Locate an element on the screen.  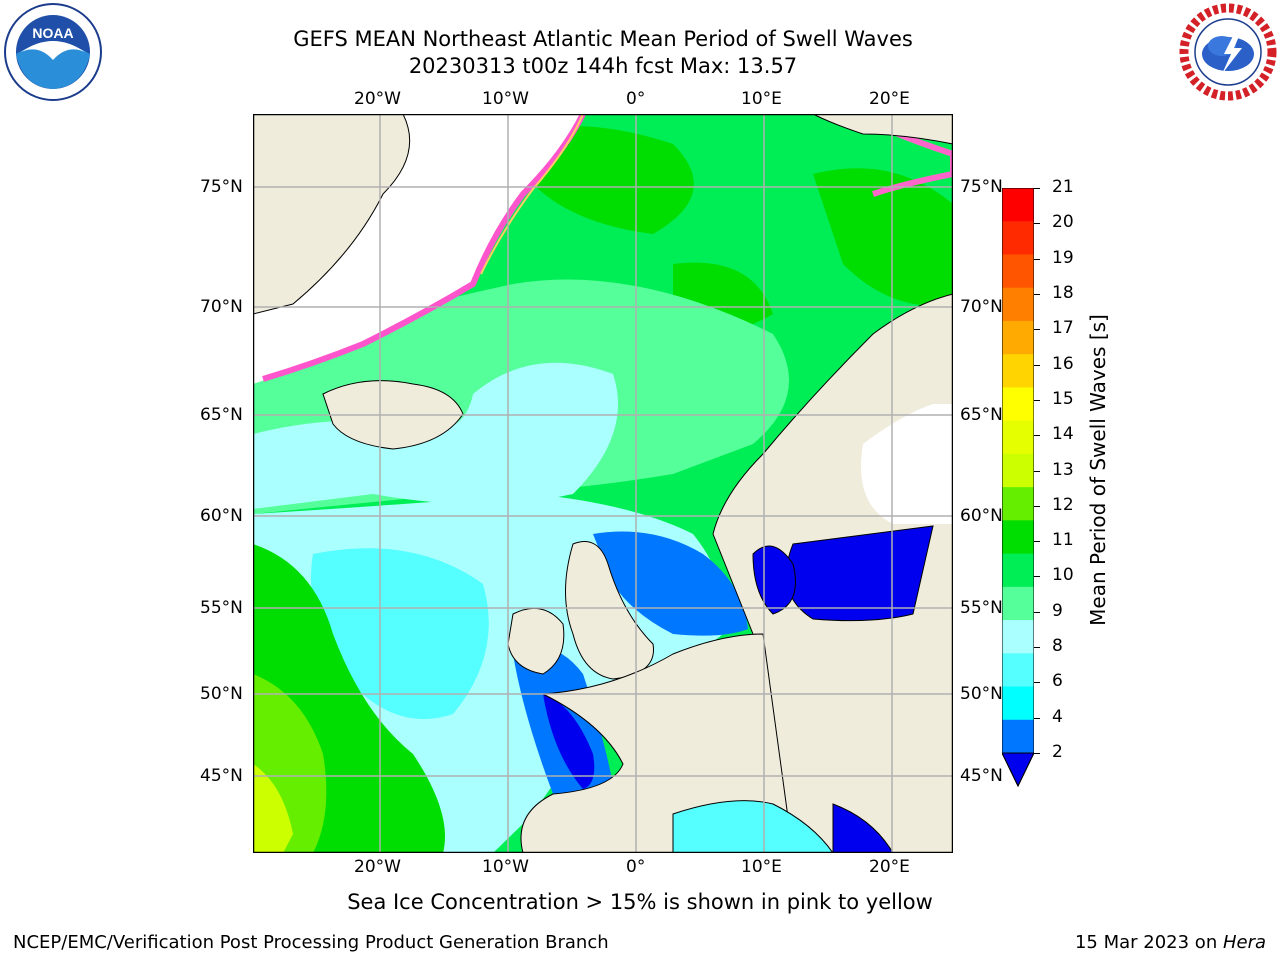
lon-label-bottom: 10°W is located at coordinates (505, 867).